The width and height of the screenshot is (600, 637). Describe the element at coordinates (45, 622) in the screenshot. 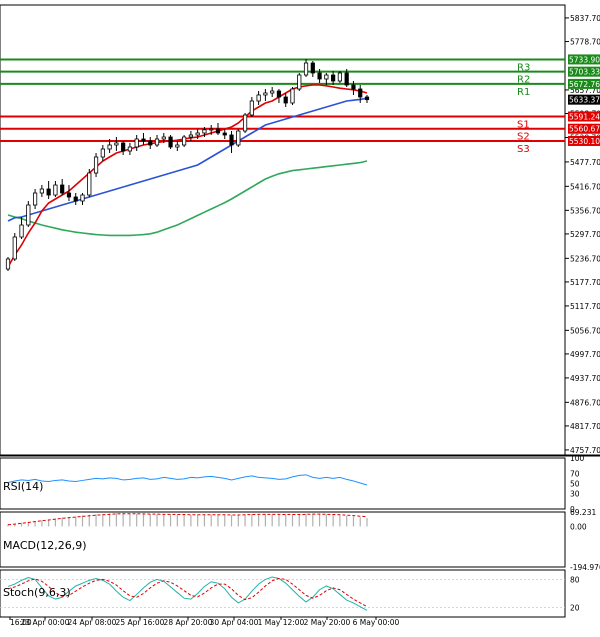

I see `time-tick-label: 23 Apr 00:00` at that location.